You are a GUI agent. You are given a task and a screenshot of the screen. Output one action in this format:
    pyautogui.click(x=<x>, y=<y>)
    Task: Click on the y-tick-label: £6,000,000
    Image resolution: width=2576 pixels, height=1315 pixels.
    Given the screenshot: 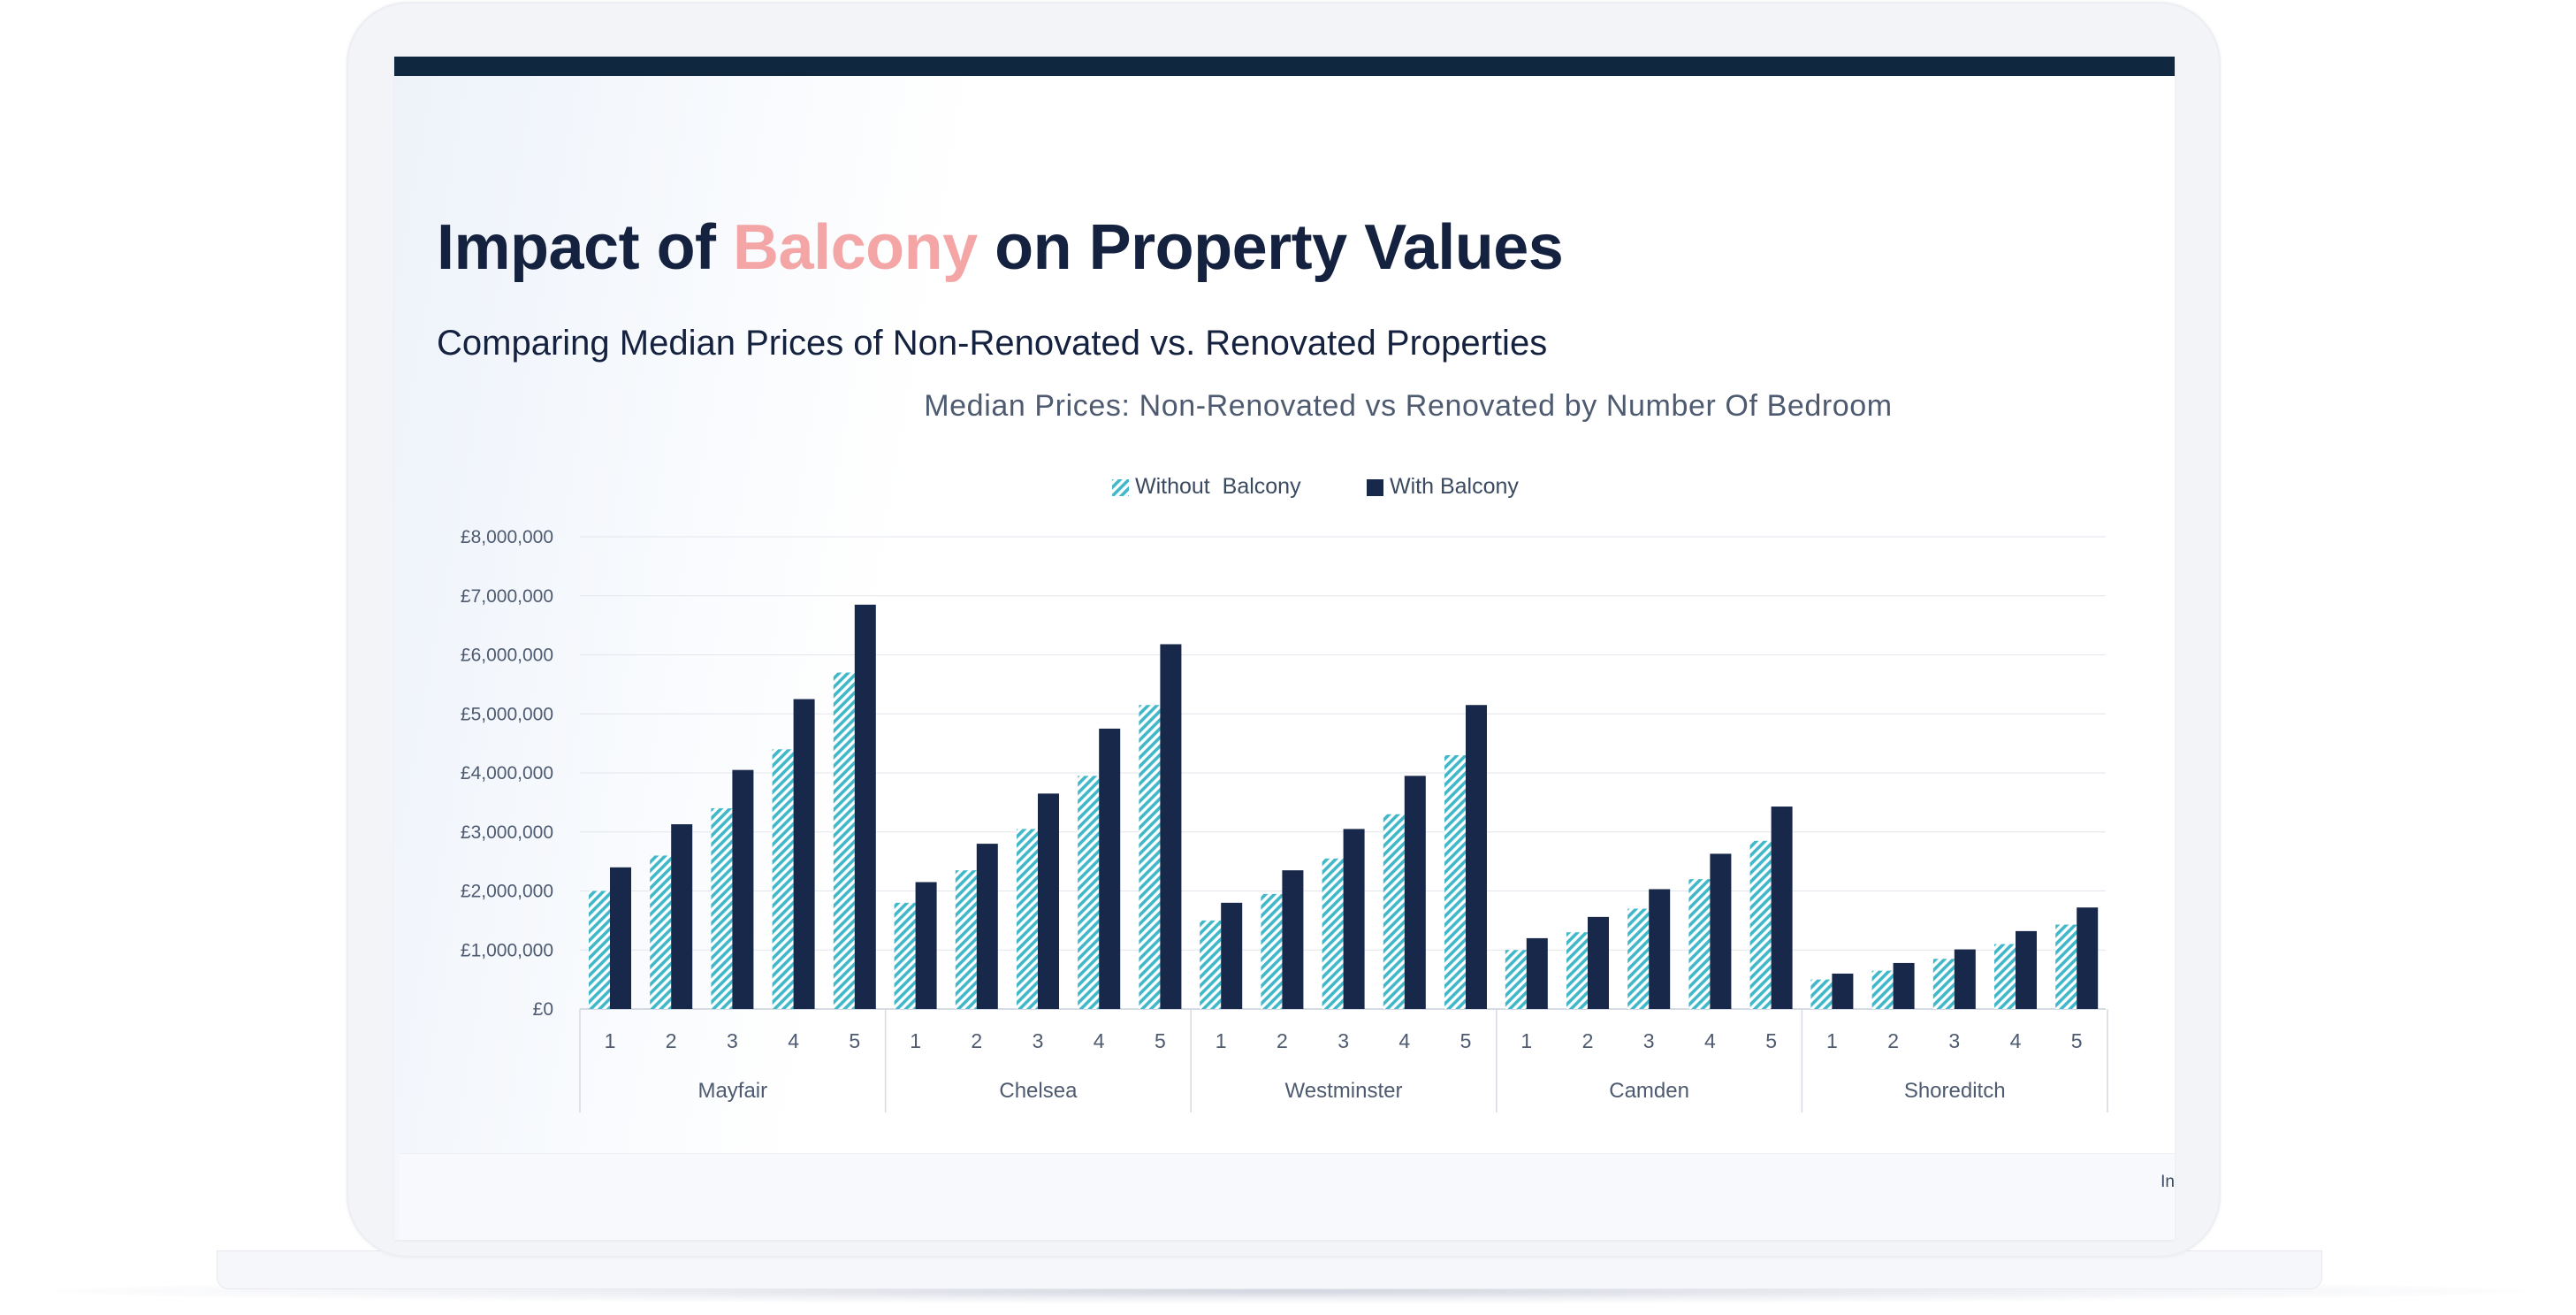 What is the action you would take?
    pyautogui.click(x=507, y=656)
    